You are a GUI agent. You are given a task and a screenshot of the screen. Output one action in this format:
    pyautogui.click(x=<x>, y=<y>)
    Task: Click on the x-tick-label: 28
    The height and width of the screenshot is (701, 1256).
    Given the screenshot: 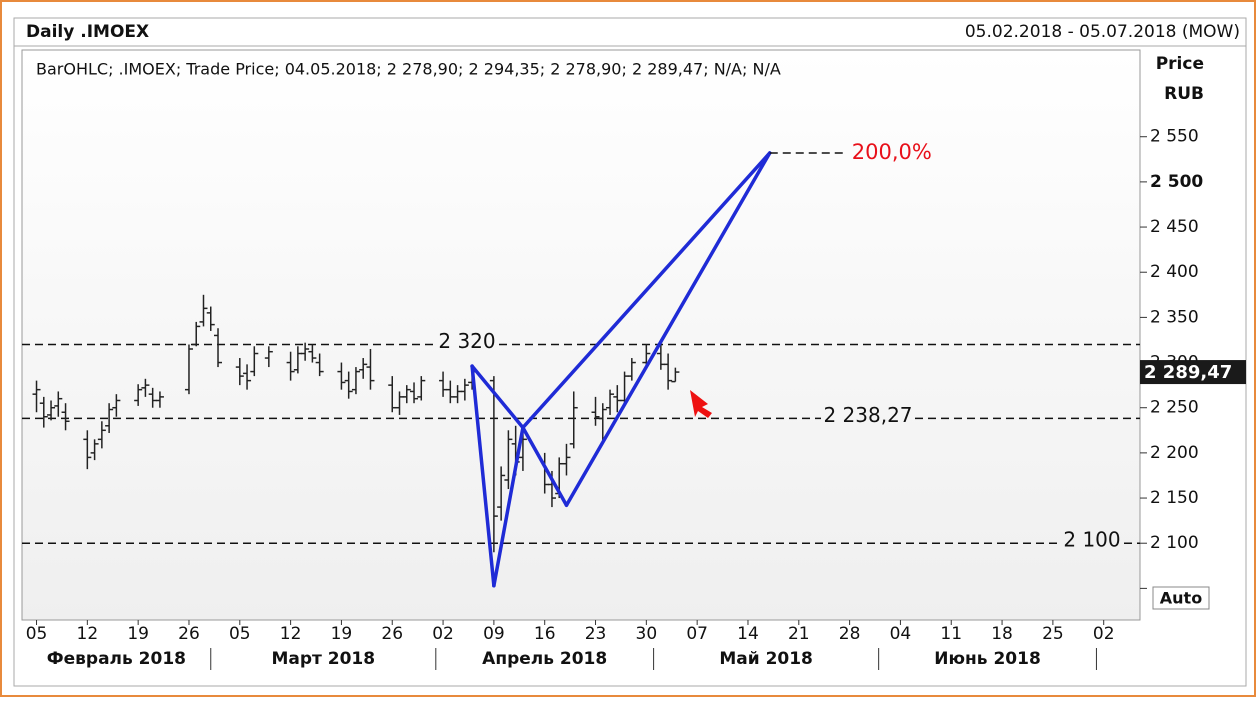 What is the action you would take?
    pyautogui.click(x=850, y=634)
    